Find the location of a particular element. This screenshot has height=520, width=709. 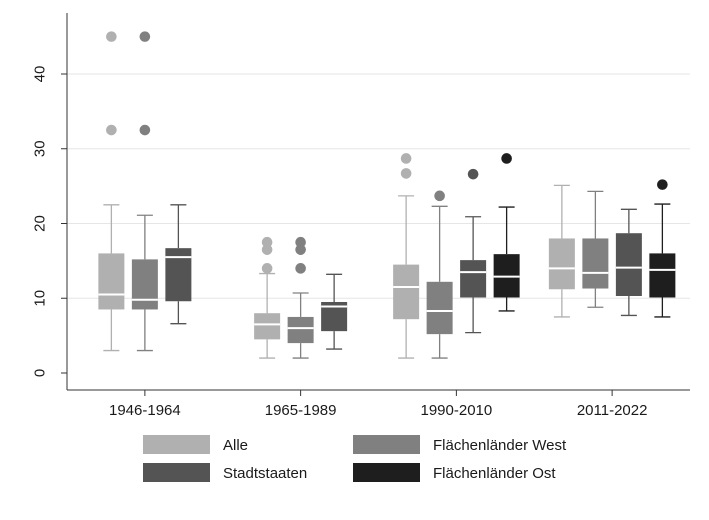

x-tick-label: 1946-1964 is located at coordinates (145, 410).